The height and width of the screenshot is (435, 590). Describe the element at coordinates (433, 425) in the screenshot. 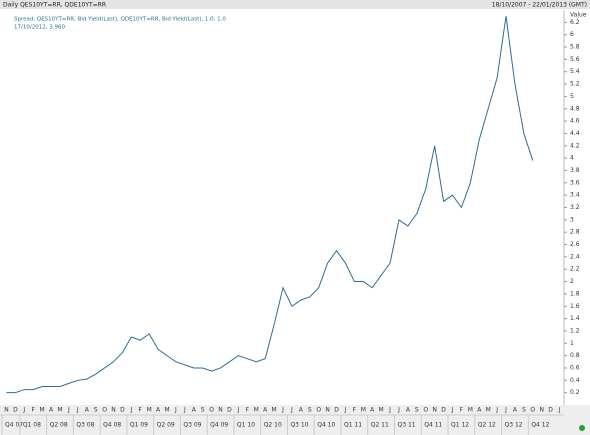

I see `quarter-label: Q4 11` at that location.